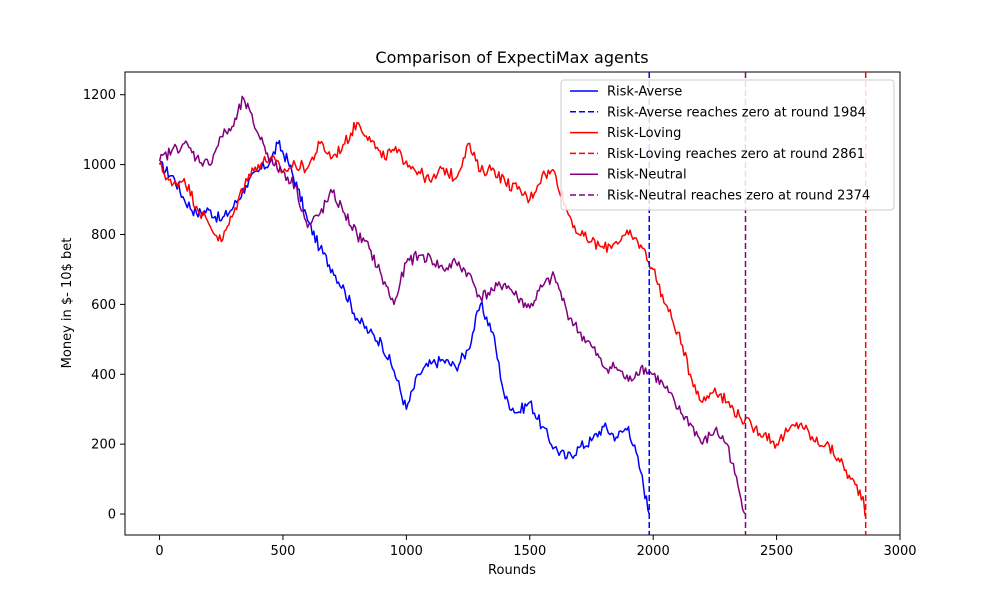 The width and height of the screenshot is (1000, 604). What do you see at coordinates (529, 551) in the screenshot?
I see `x-tick-label: 1500` at bounding box center [529, 551].